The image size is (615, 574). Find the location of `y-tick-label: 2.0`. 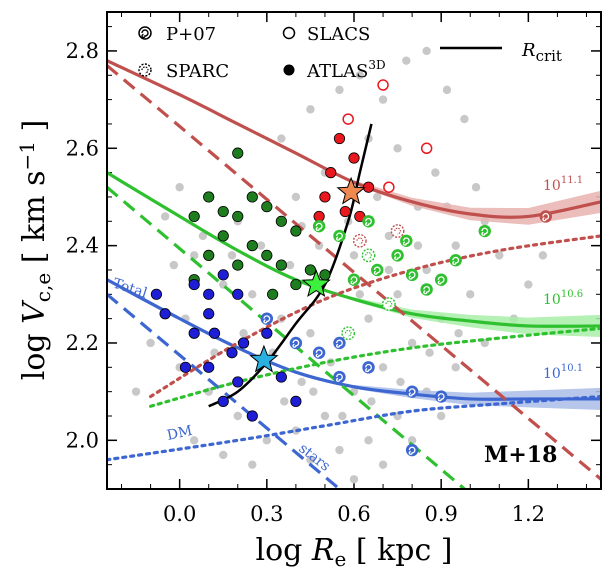

y-tick-label: 2.0 is located at coordinates (82, 440).